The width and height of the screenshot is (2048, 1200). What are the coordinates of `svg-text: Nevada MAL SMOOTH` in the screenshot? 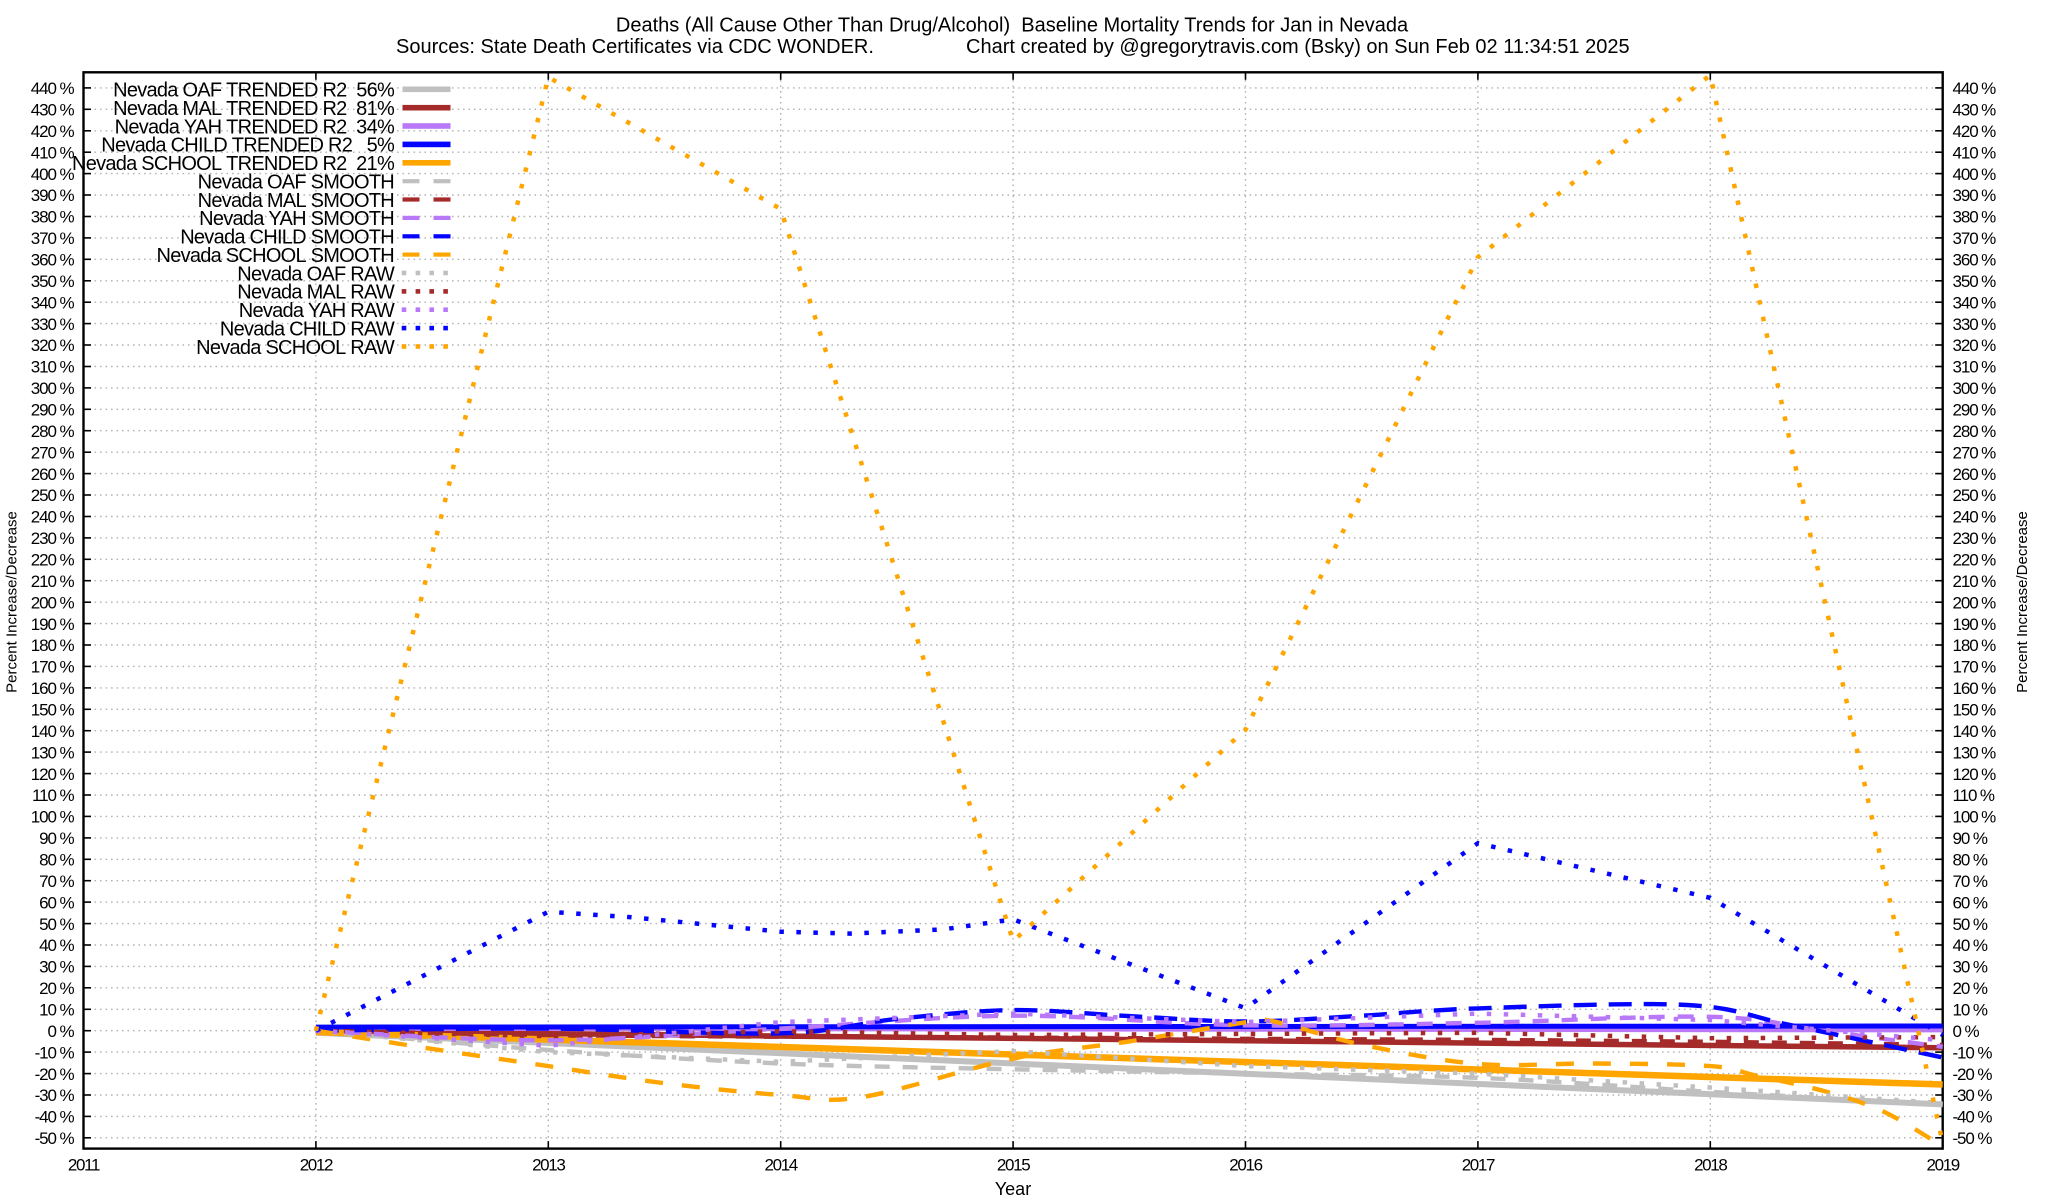 It's located at (296, 201).